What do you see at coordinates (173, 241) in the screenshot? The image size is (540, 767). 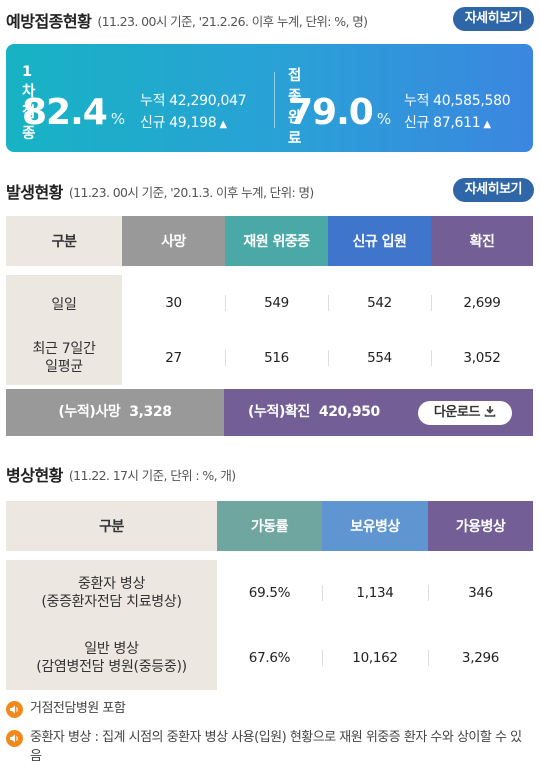 I see `outbreak-col-death: 사망` at bounding box center [173, 241].